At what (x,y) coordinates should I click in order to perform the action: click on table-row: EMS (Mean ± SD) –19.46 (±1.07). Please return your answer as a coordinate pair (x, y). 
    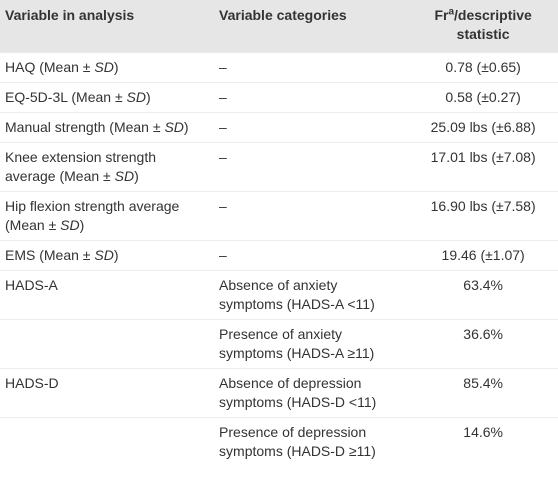
    Looking at the image, I should click on (279, 255).